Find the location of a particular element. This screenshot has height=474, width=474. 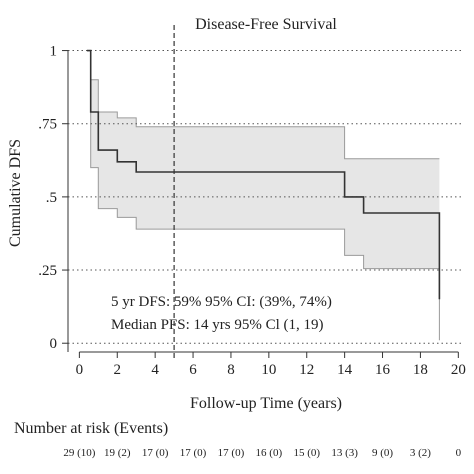

x-tick-label: 4 is located at coordinates (155, 370).